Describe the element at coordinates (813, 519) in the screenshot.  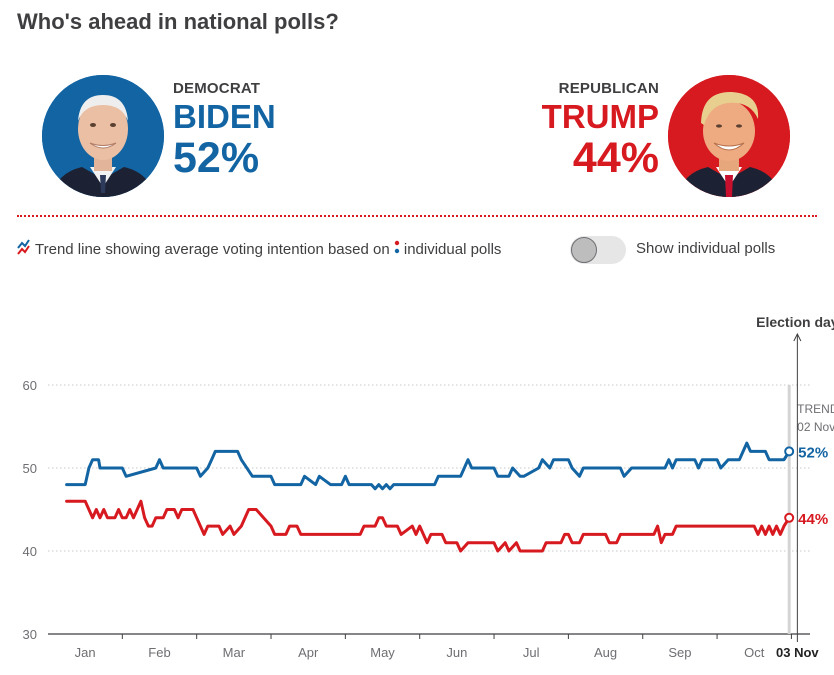
I see `series-end-label-trump: 44%` at that location.